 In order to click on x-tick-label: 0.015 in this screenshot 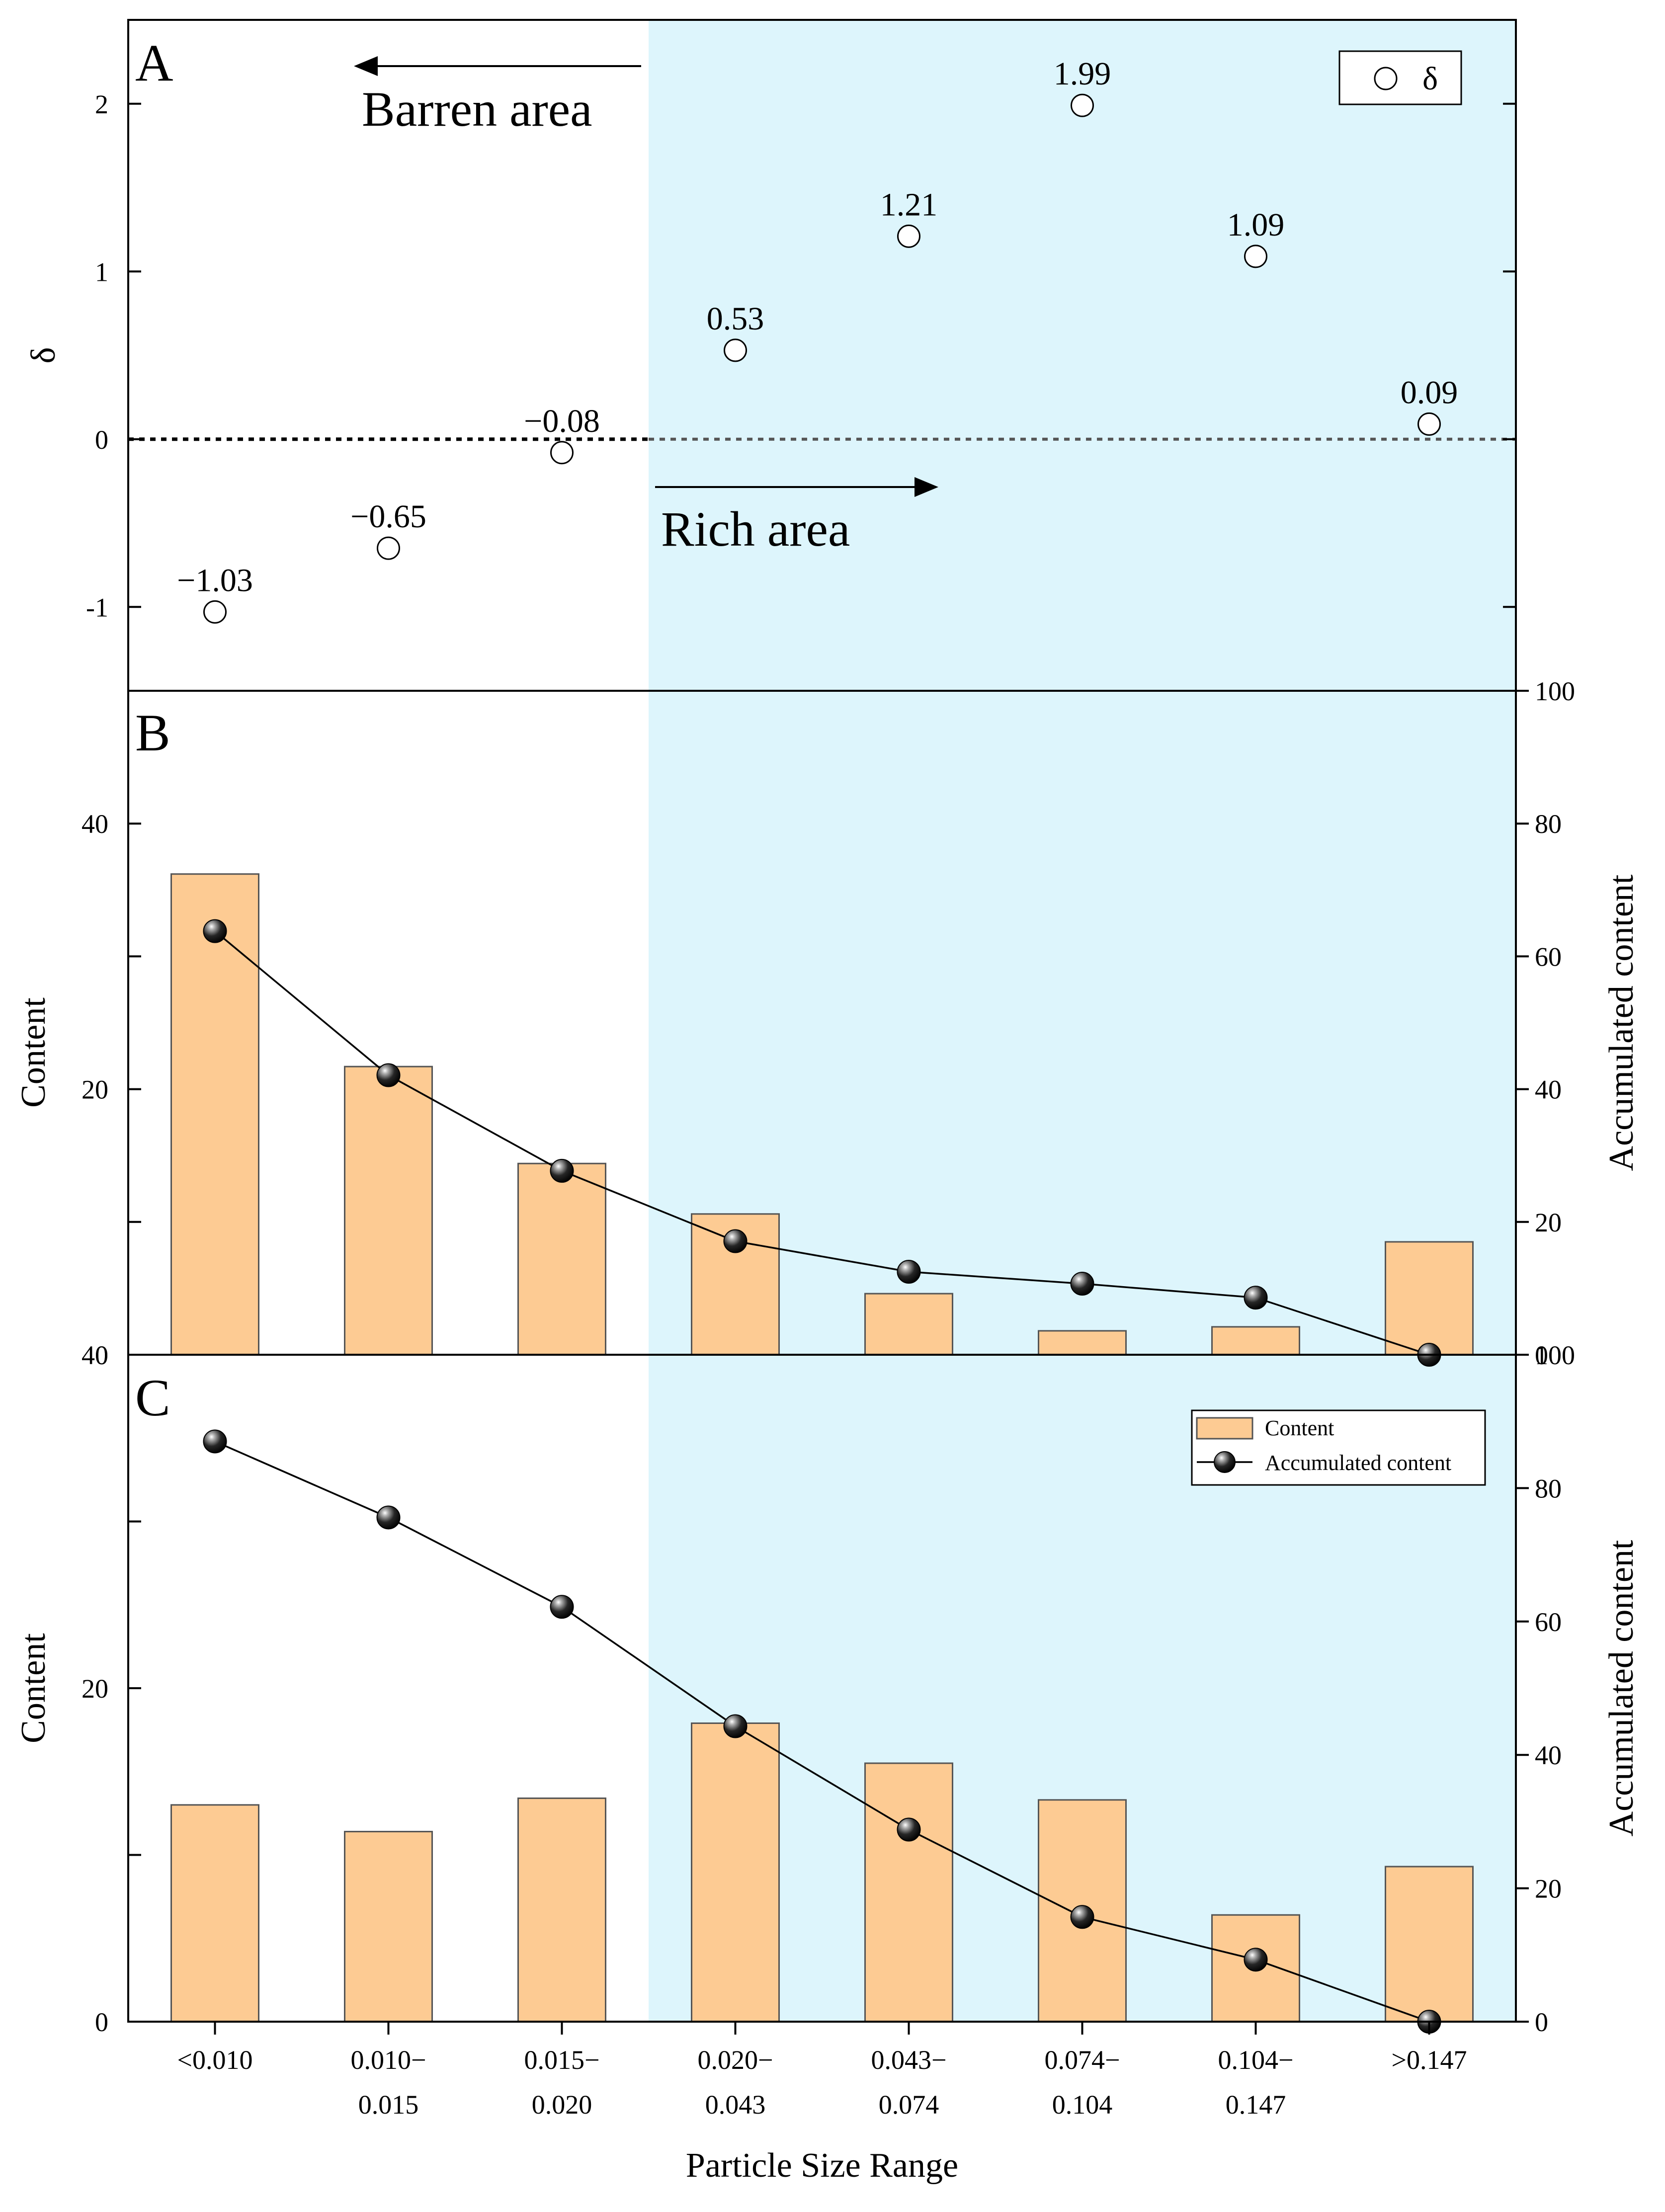, I will do `click(389, 2105)`.